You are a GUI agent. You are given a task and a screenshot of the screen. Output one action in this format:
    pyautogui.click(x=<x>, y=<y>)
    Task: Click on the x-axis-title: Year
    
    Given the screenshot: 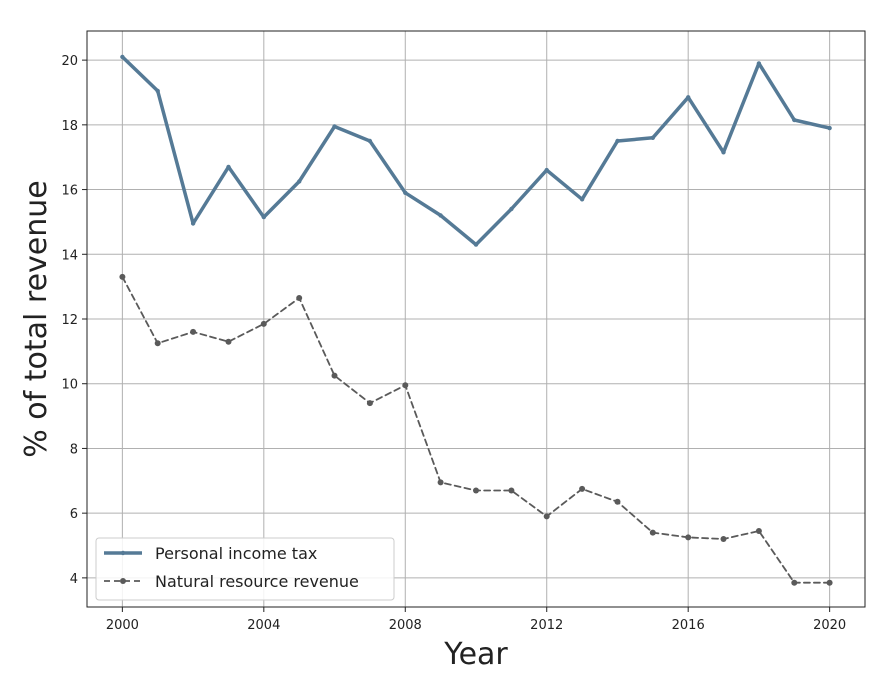 What is the action you would take?
    pyautogui.click(x=475, y=654)
    